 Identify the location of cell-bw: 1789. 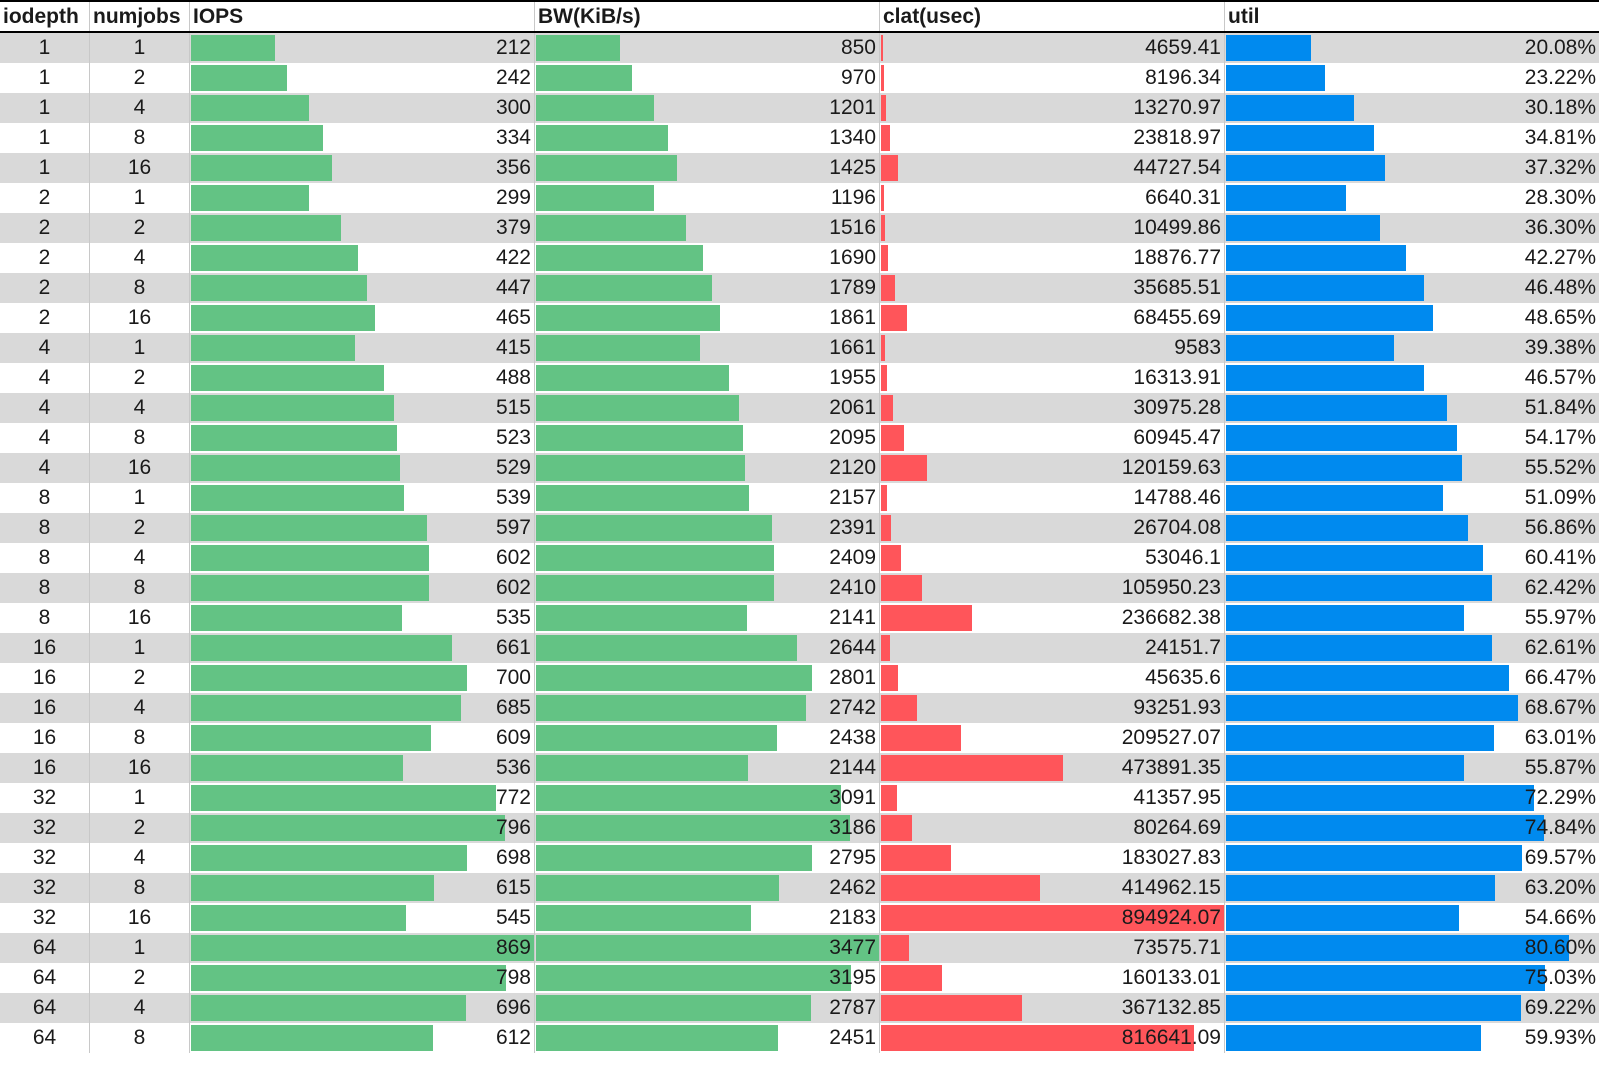
(707, 288).